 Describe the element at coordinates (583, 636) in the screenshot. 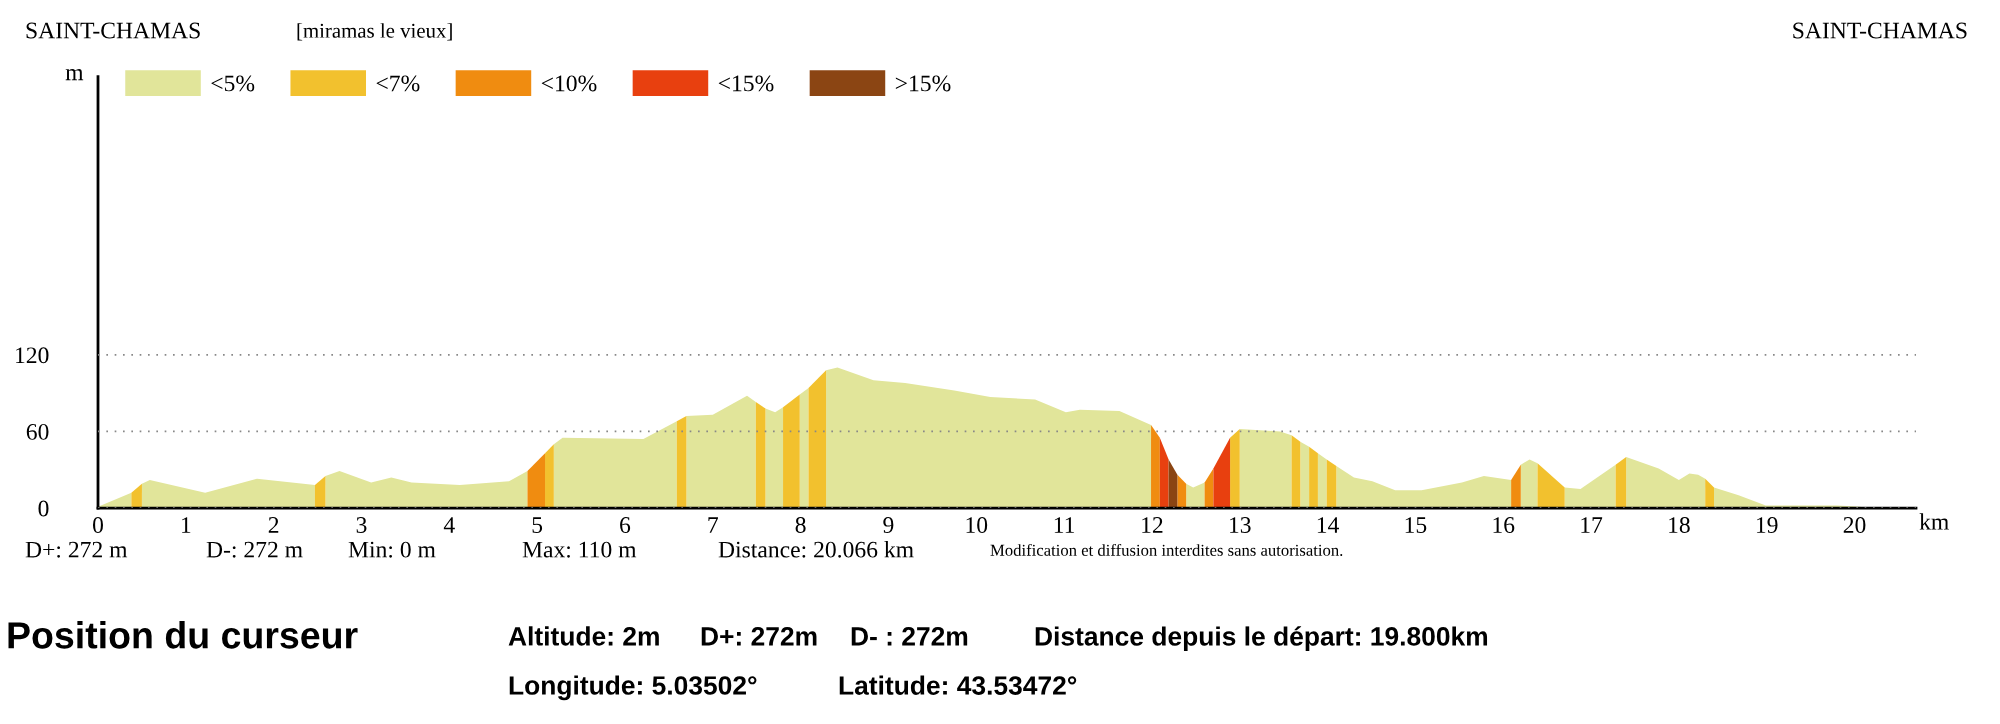

I see `text: Altitude: 2m` at that location.